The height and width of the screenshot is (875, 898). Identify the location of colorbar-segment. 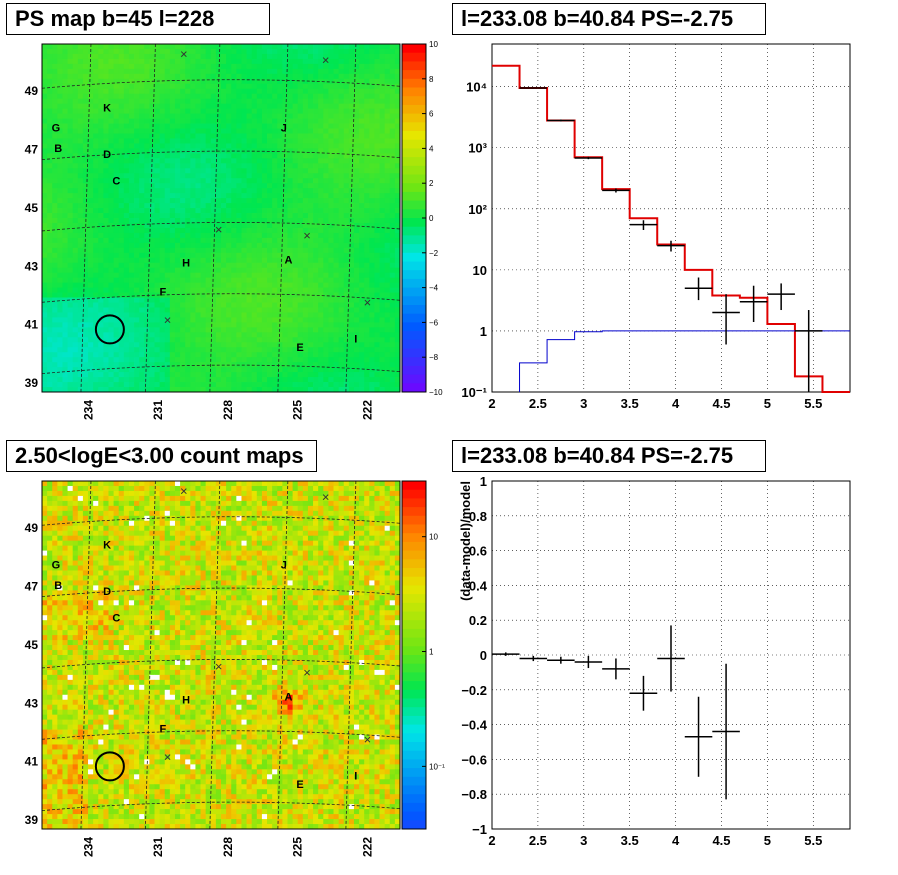
(414, 205).